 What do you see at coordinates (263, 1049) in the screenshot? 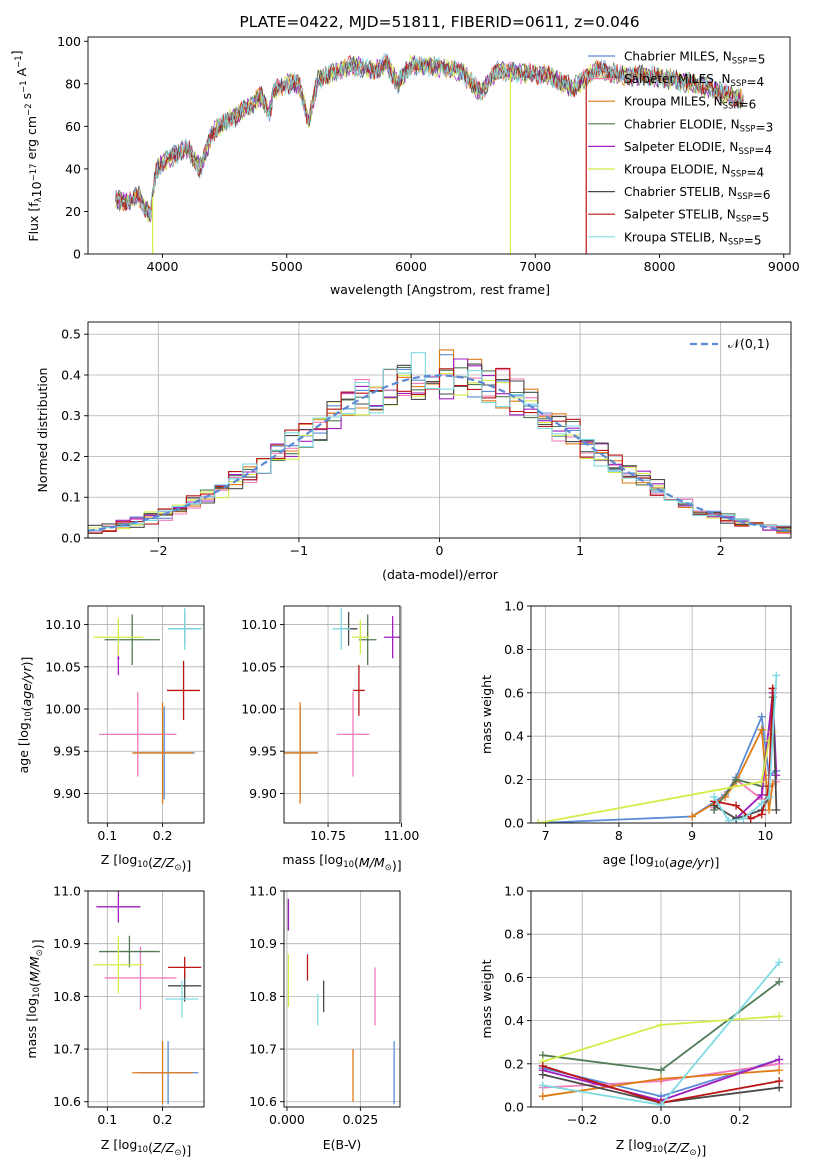
I see `y-tick-label: 10.7` at bounding box center [263, 1049].